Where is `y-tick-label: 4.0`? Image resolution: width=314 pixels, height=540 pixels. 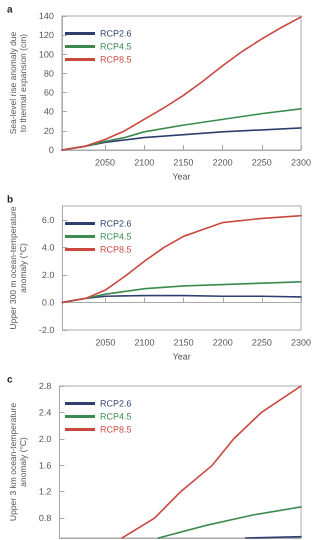
y-tick-label: 4.0 is located at coordinates (48, 247).